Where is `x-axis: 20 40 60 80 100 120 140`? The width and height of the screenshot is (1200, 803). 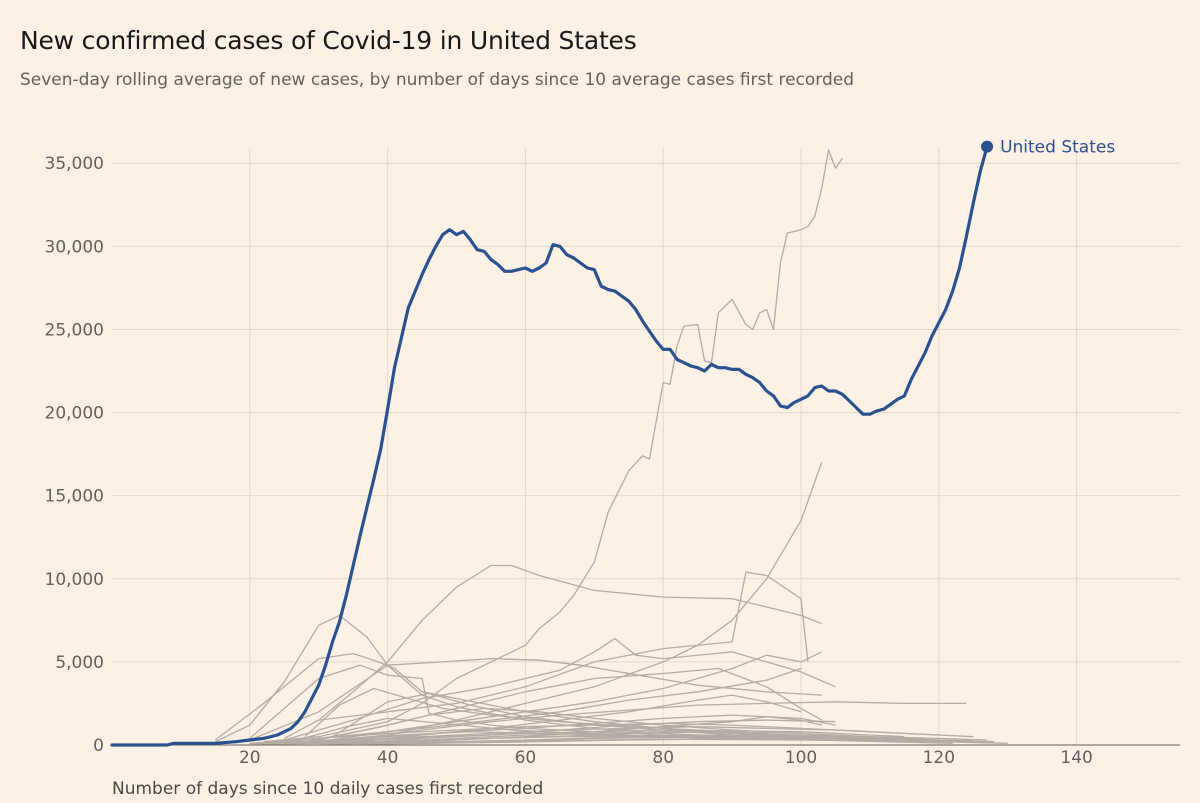
x-axis: 20 40 60 80 100 120 140 is located at coordinates (646, 756).